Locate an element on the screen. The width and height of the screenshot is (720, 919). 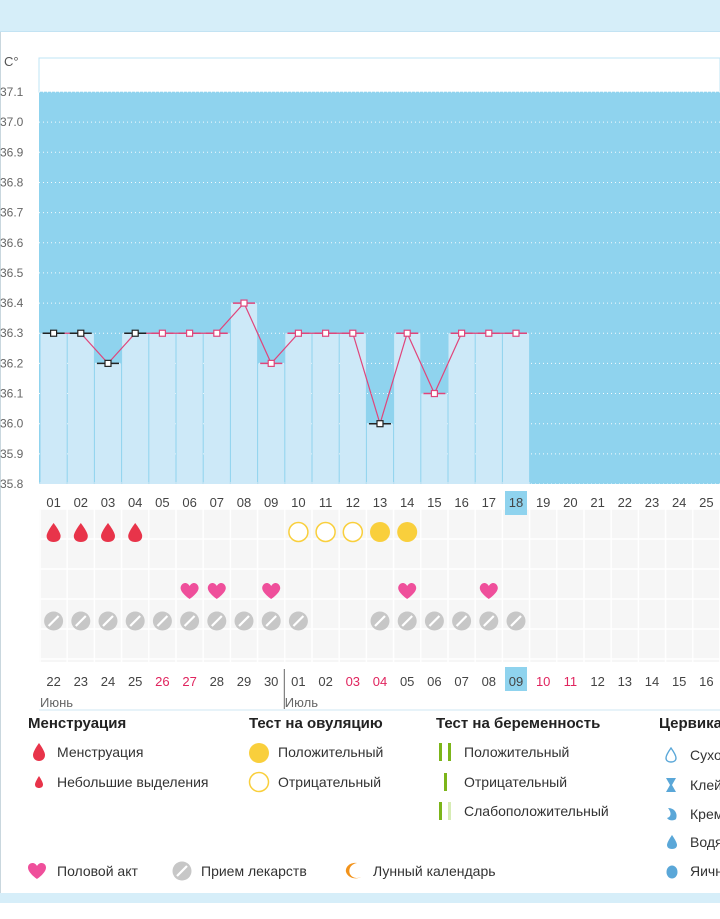
legend-menstruation-label: Менструация is located at coordinates (100, 752).